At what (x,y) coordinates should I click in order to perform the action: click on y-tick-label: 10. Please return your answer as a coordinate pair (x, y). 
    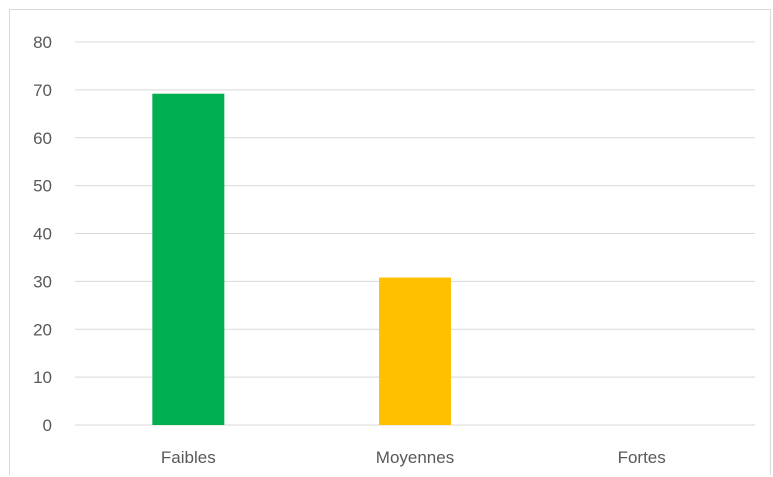
    Looking at the image, I should click on (42, 377).